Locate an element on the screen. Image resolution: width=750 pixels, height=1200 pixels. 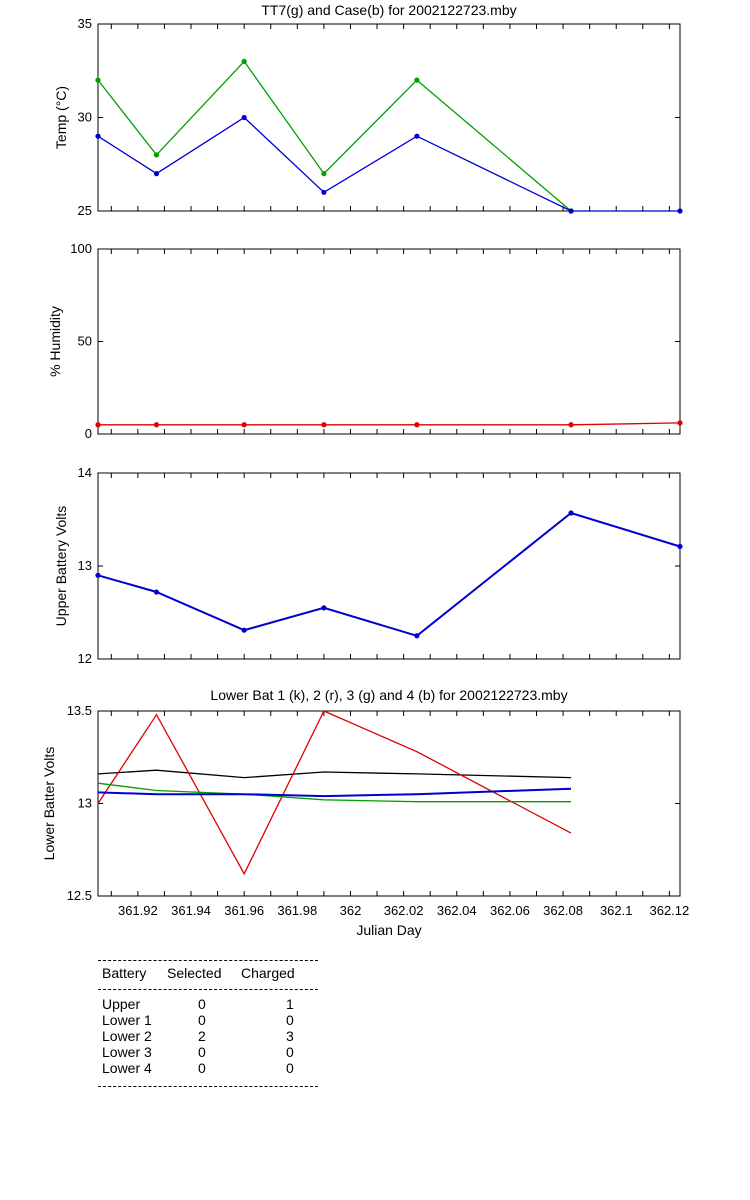
x-tick-label: 362.08 is located at coordinates (563, 910).